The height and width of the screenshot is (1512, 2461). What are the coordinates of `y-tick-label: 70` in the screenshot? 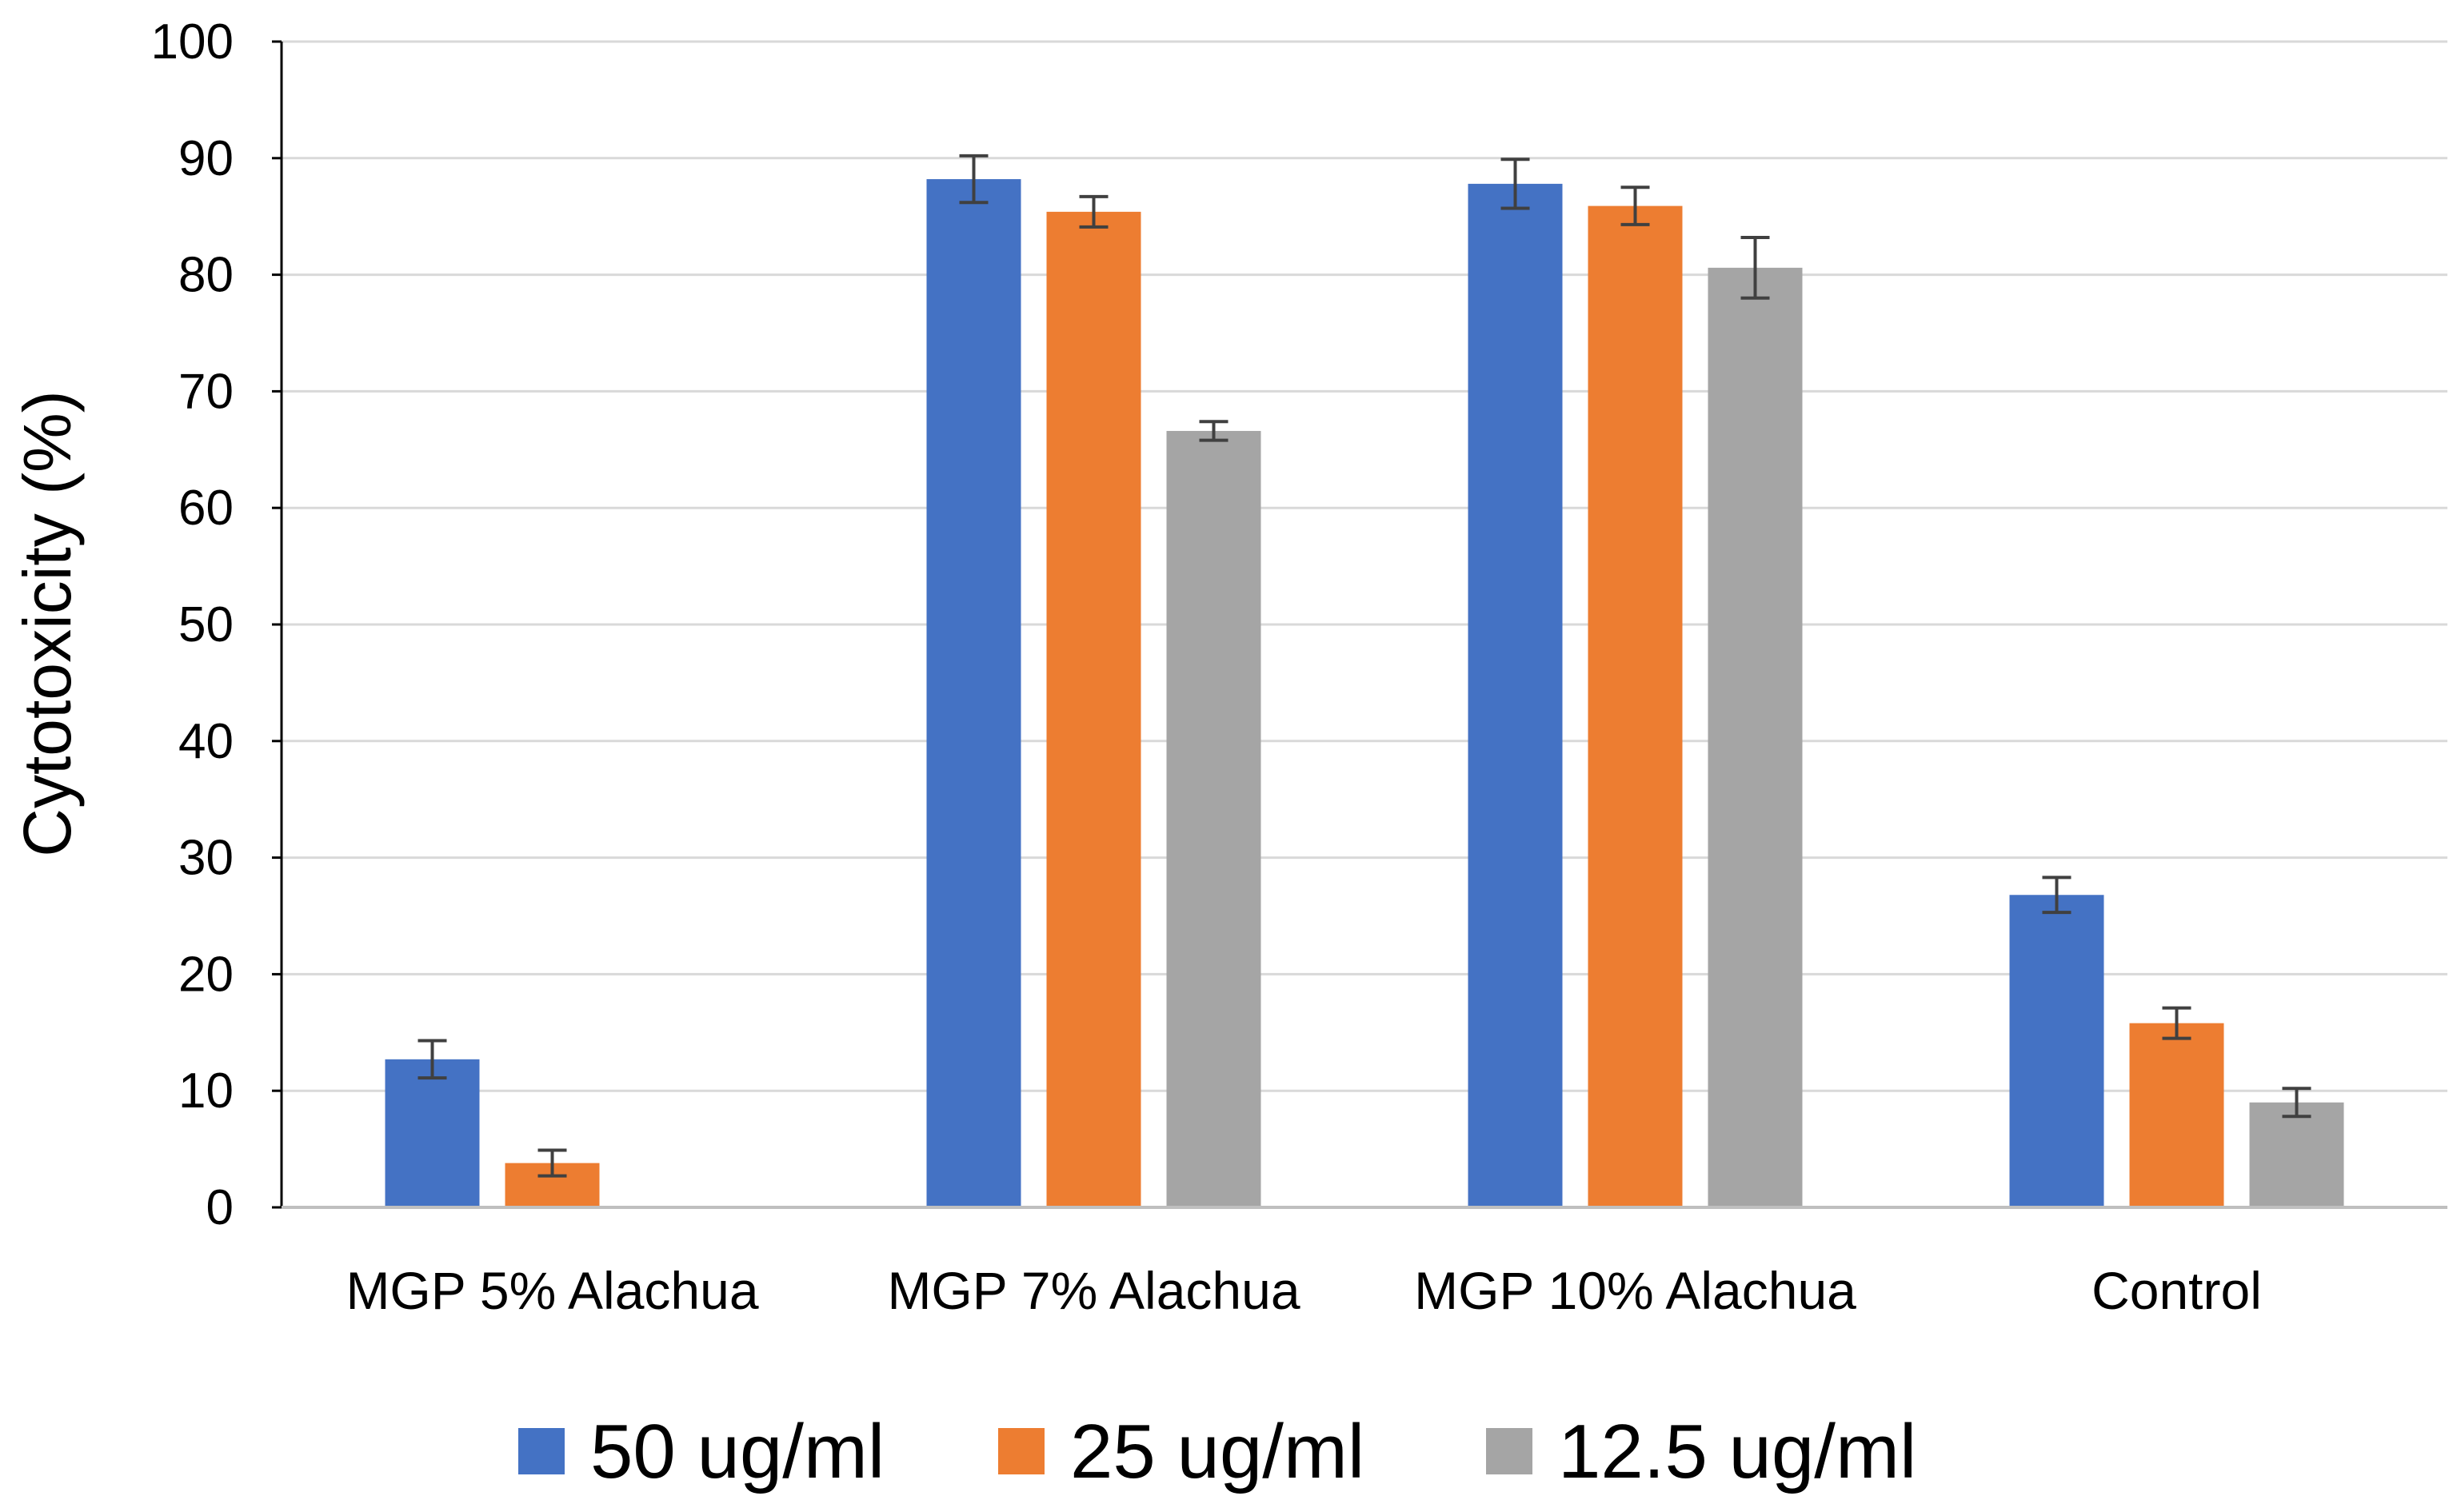 It's located at (206, 391).